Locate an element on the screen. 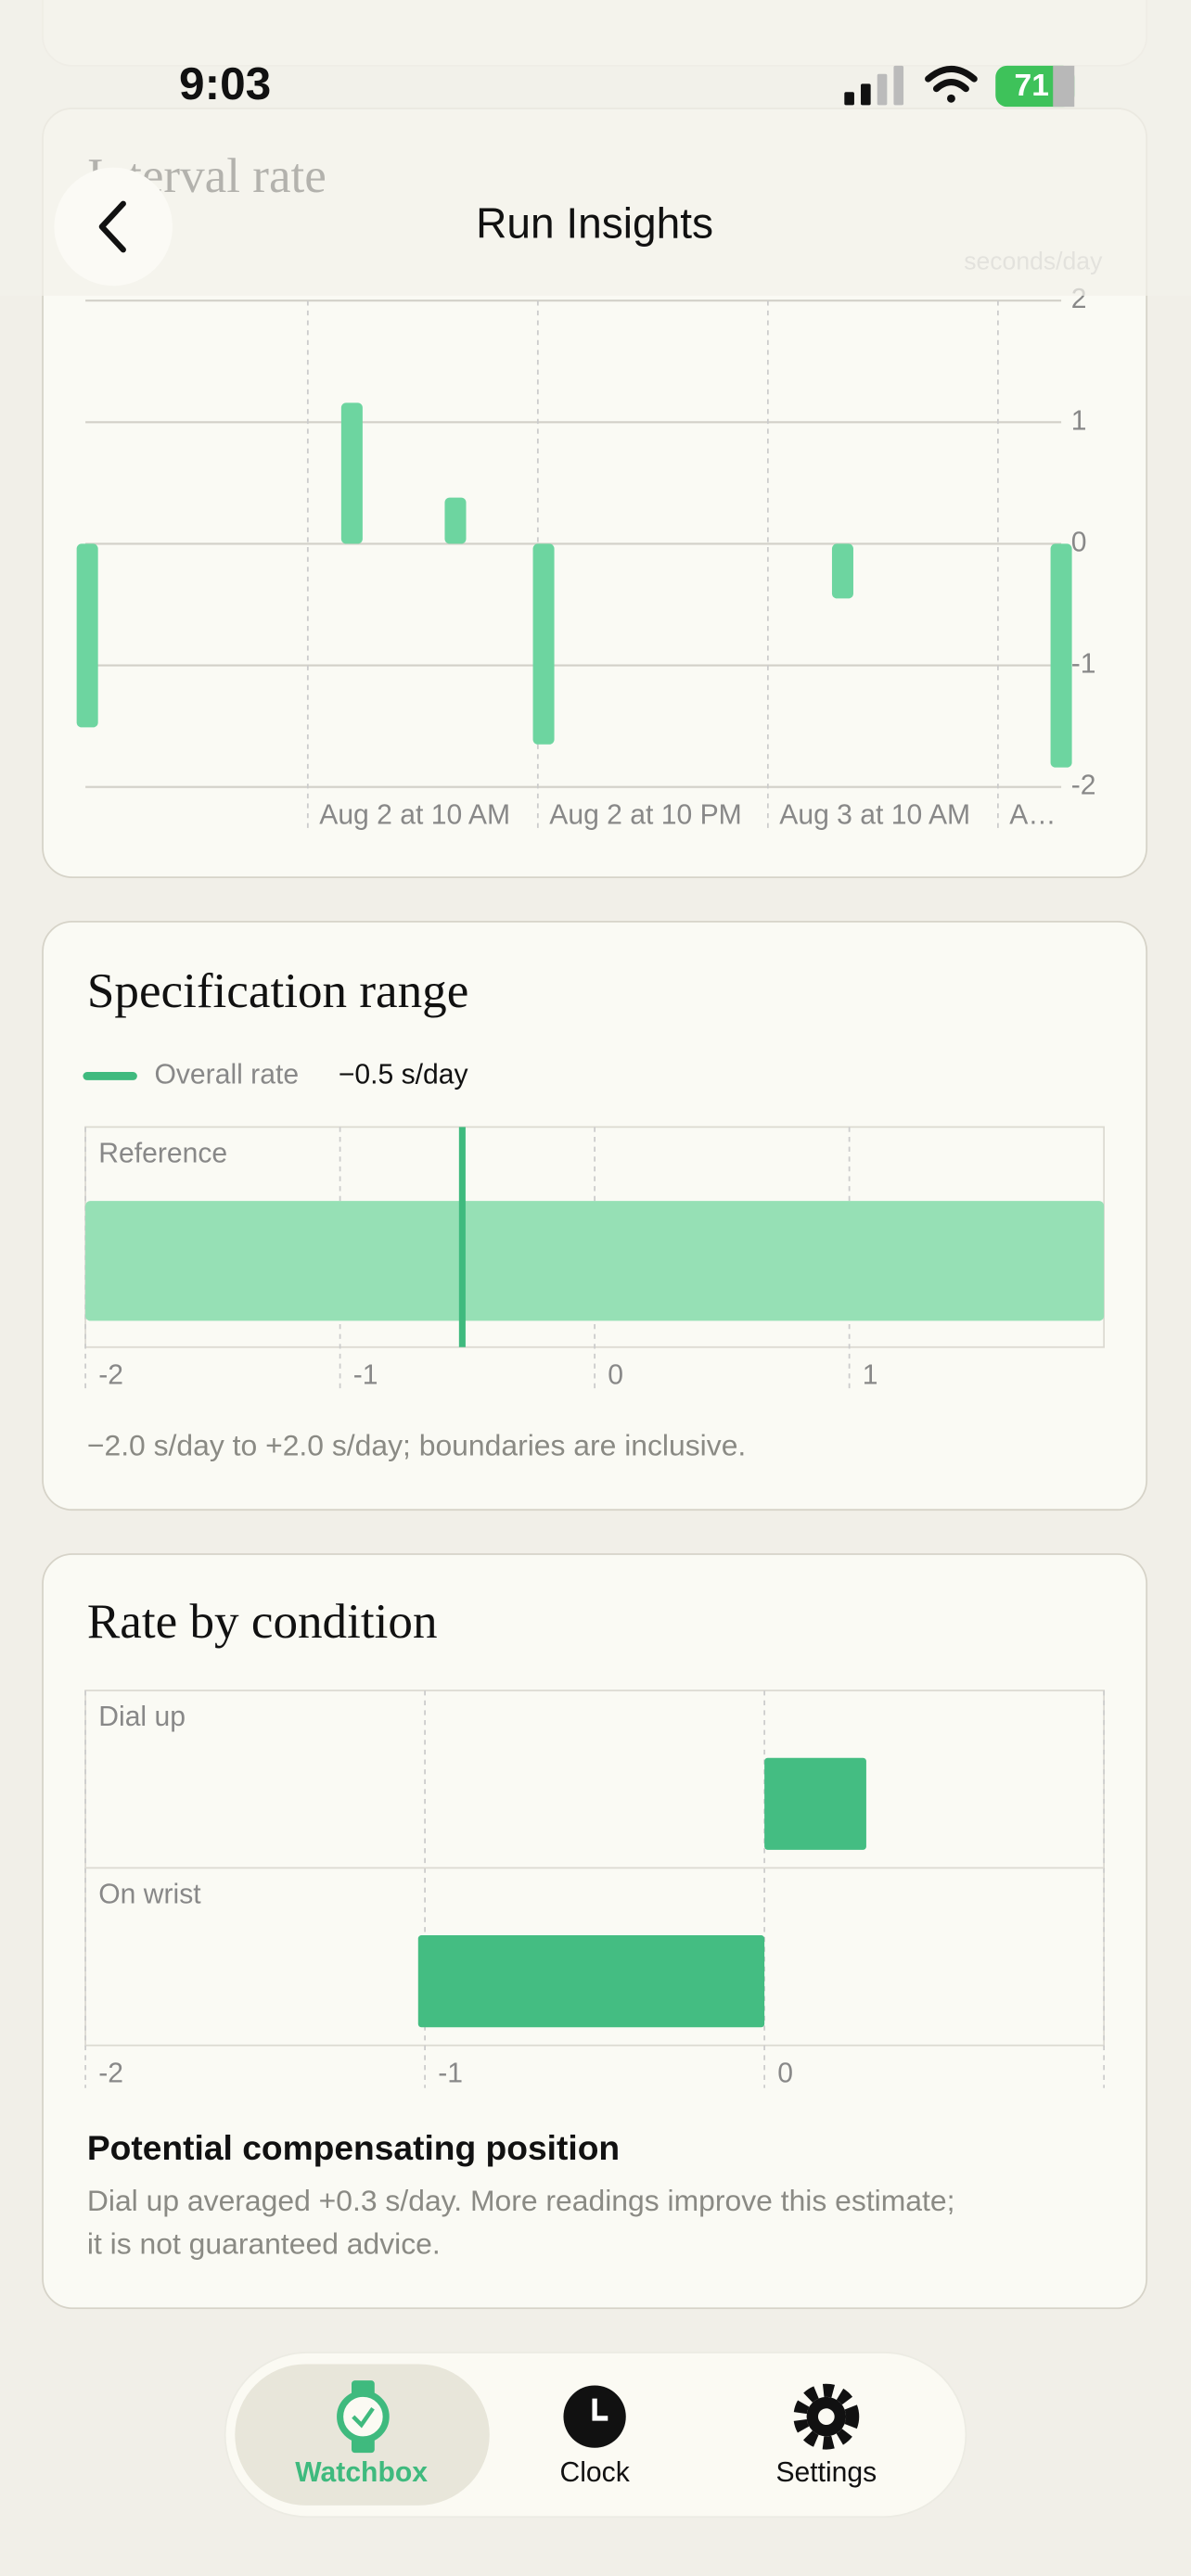  category-label: On wrist is located at coordinates (149, 1894).